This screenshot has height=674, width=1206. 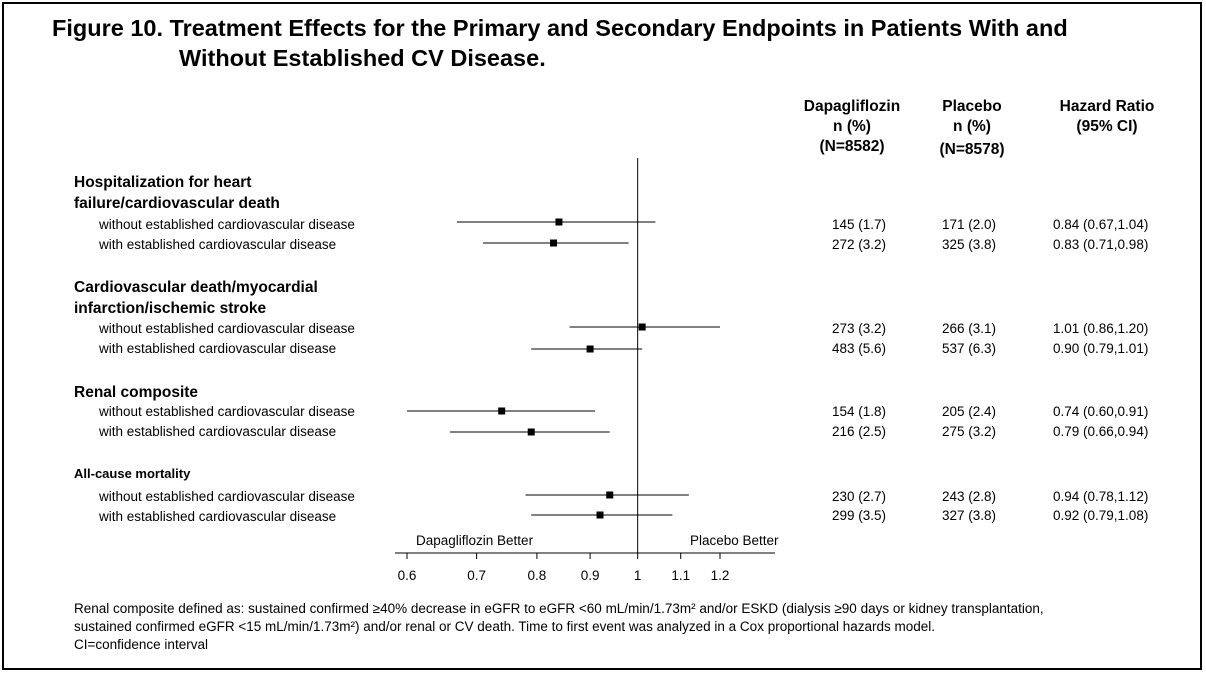 What do you see at coordinates (1101, 411) in the screenshot?
I see `hazard-ratio-value: 0.74 (0.60,0.91)` at bounding box center [1101, 411].